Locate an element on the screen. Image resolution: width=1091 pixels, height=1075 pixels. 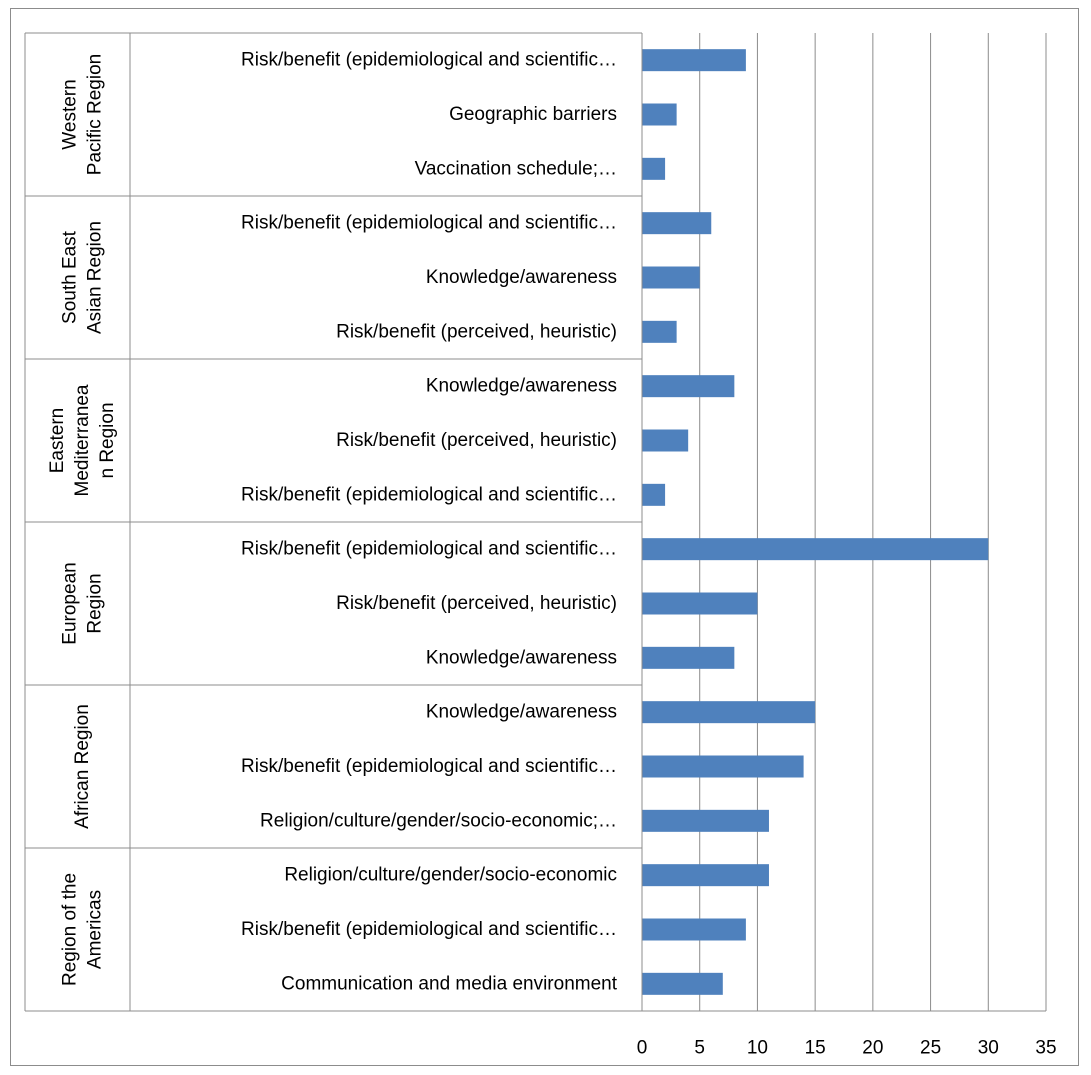
x-tick-label: 20 is located at coordinates (872, 1048).